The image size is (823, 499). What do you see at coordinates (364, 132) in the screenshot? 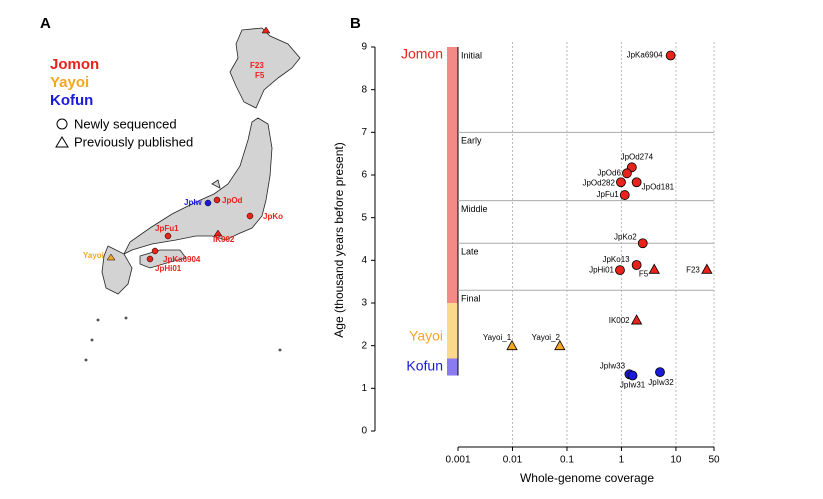
I see `y-tick-label: 7` at bounding box center [364, 132].